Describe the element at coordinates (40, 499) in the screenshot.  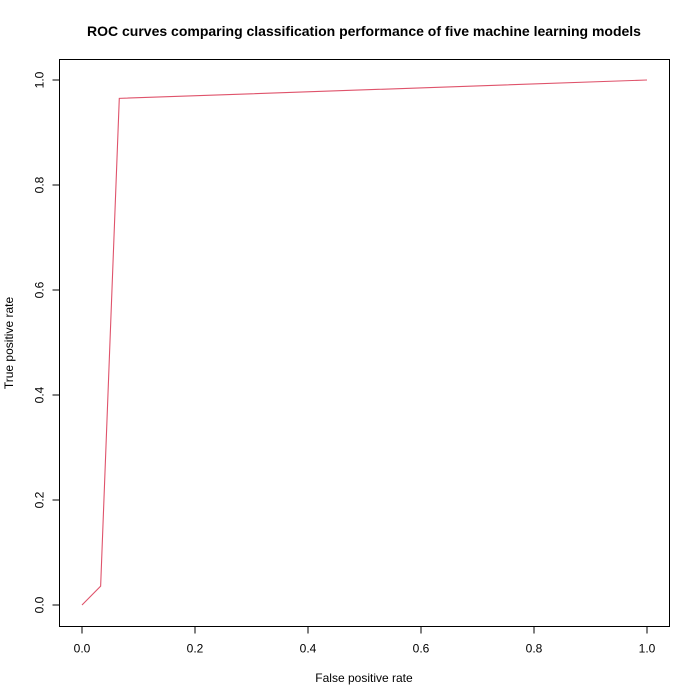
I see `y-tick-label: 0.2` at that location.